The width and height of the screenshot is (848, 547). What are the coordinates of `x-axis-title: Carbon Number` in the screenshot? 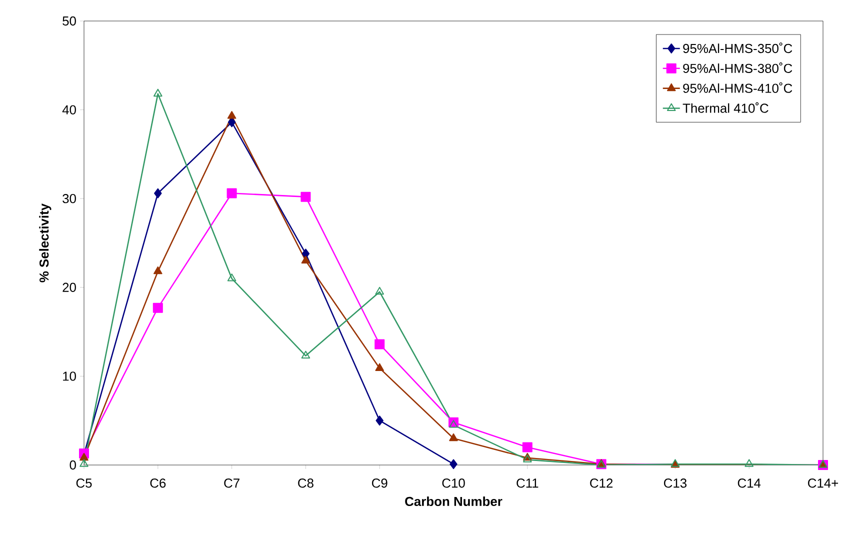 It's located at (453, 501).